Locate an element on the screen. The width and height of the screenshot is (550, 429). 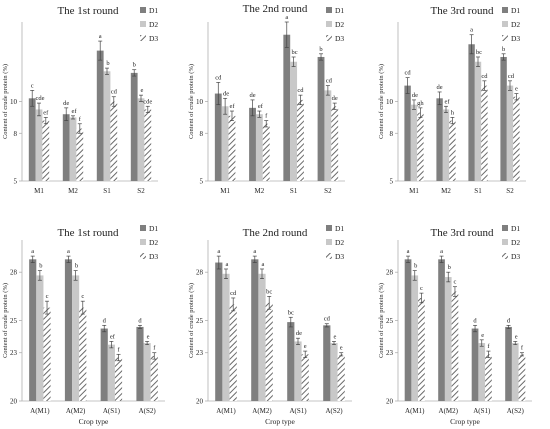
y-tick-label: 25 is located at coordinates (200, 321).